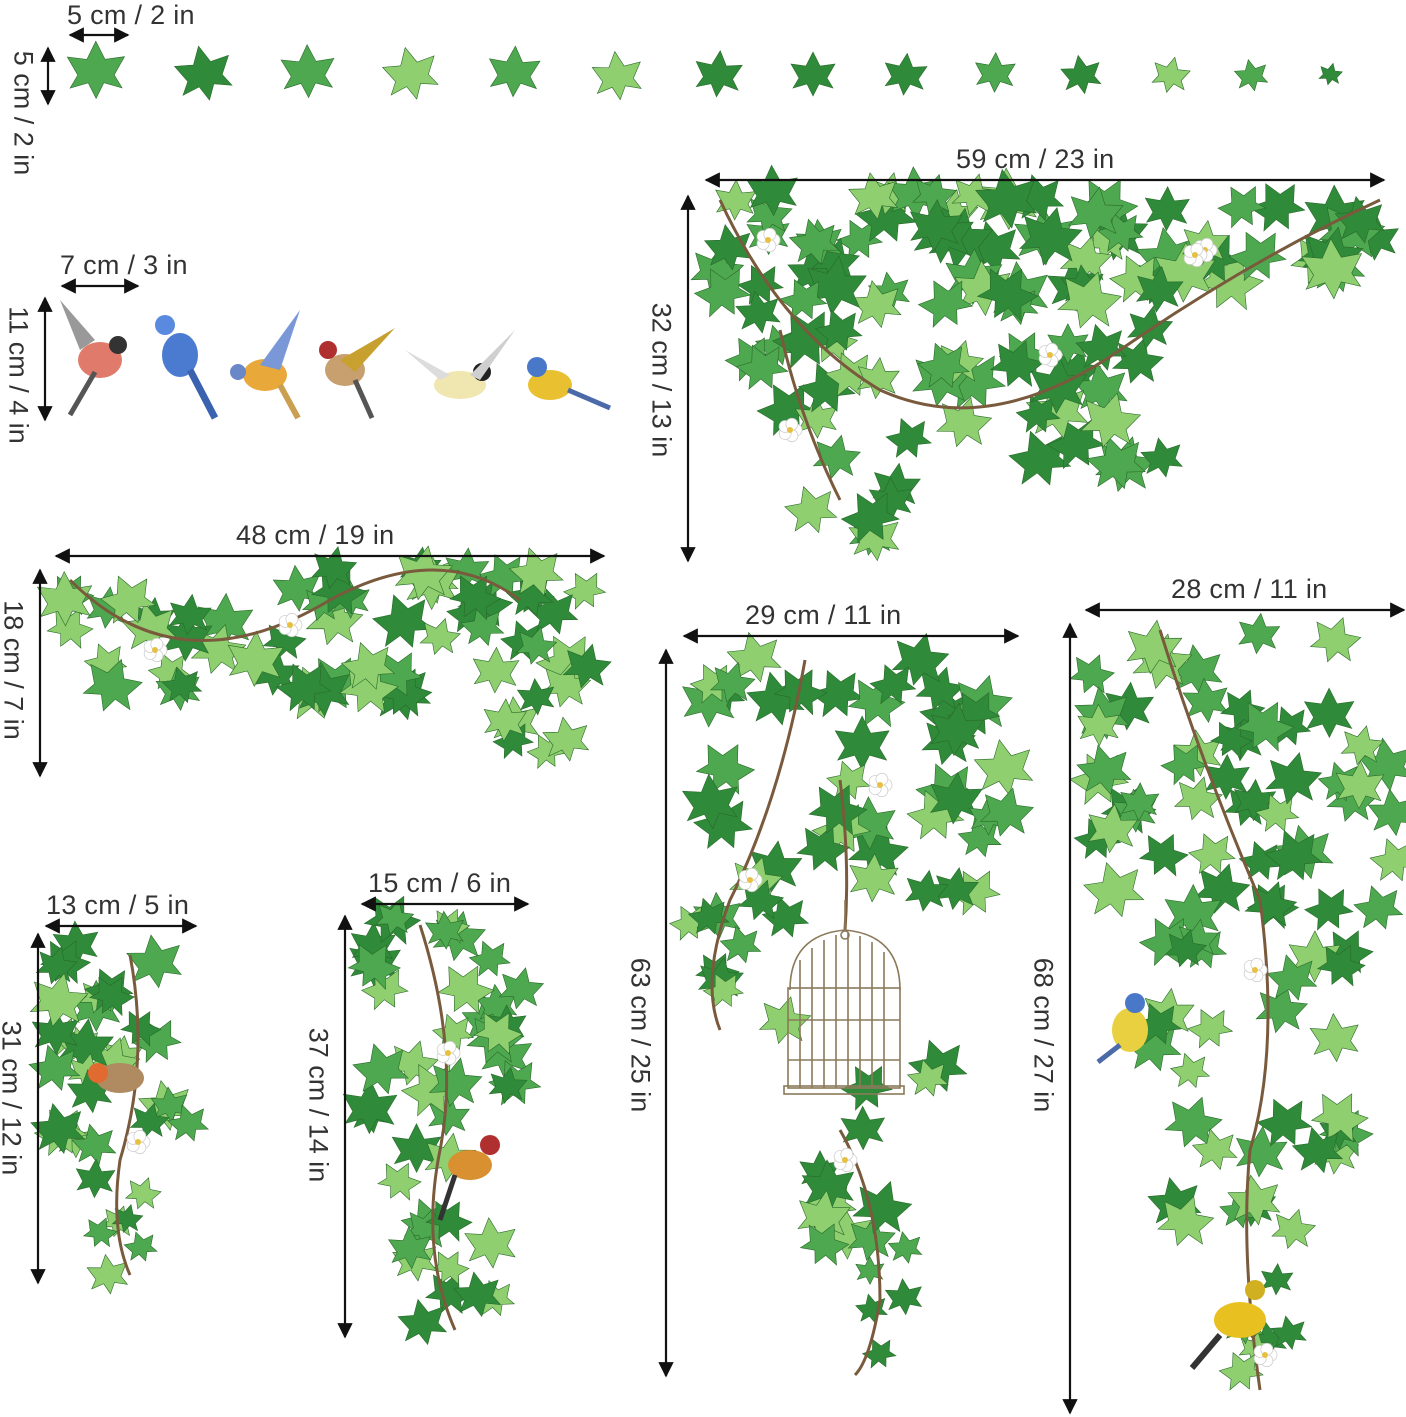 The width and height of the screenshot is (1406, 1417). What do you see at coordinates (315, 535) in the screenshot?
I see `garland-width-label: 48 cm / 19 in` at bounding box center [315, 535].